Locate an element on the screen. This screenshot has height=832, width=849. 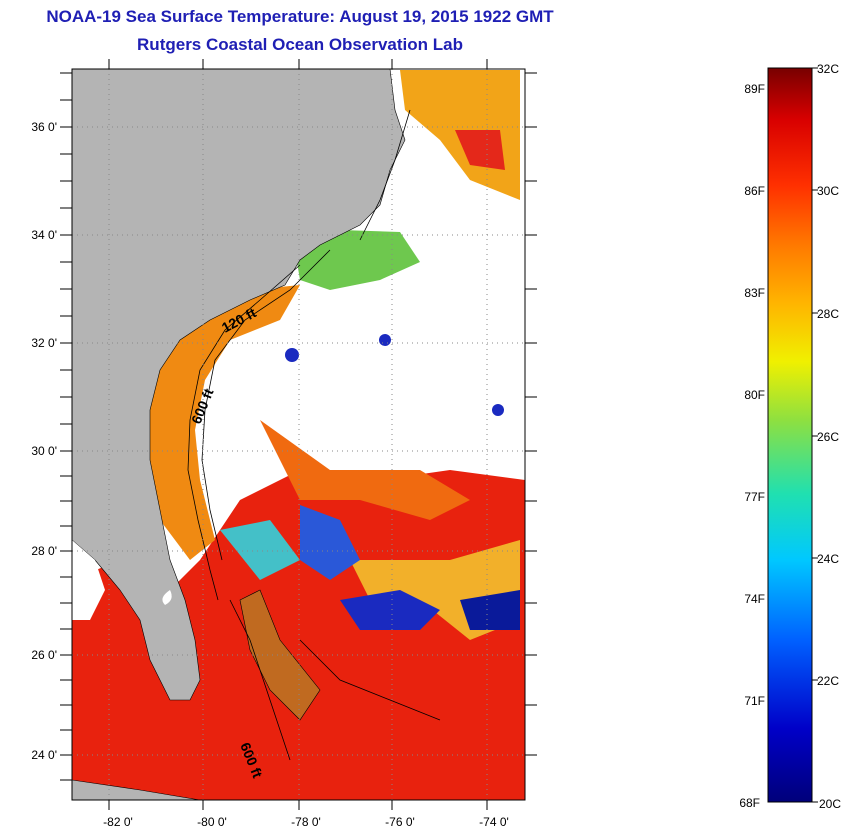
colorbar-f-label-68: 68F is located at coordinates (749, 803).